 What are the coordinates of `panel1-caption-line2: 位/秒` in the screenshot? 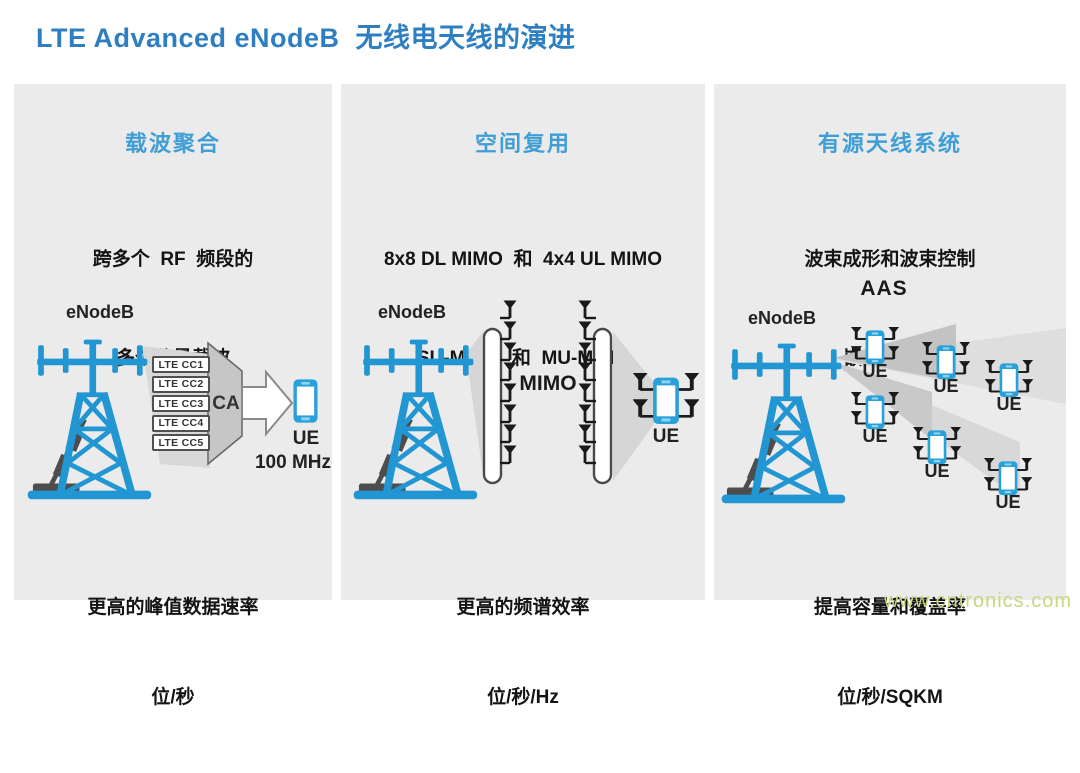 It's located at (173, 697).